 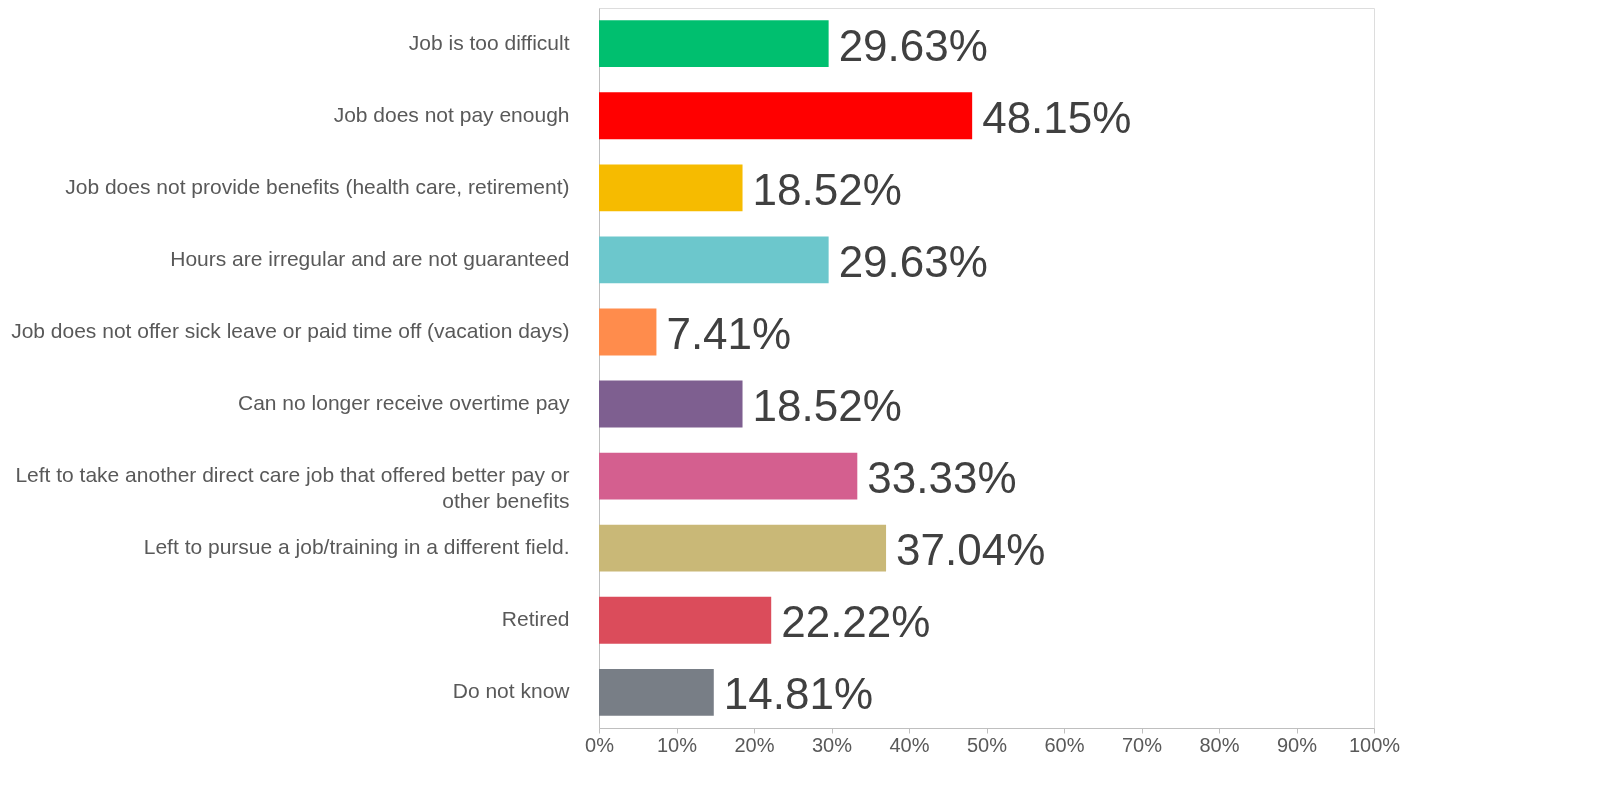 I want to click on x-tick-label: 10%, so click(x=677, y=744).